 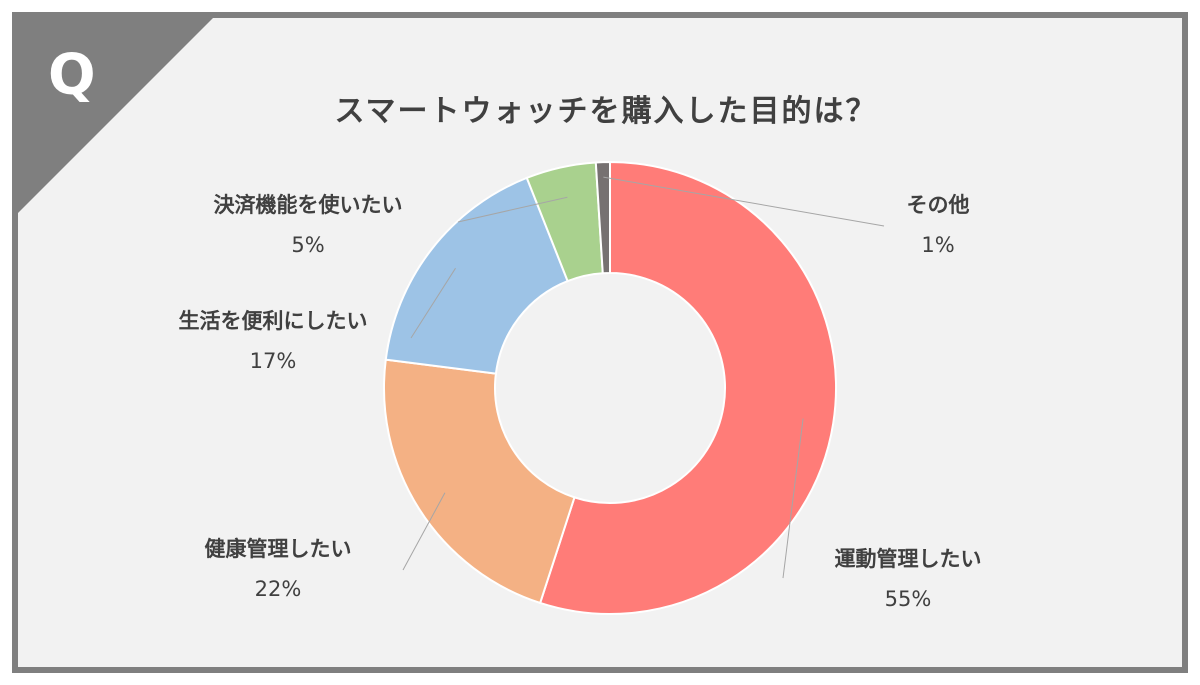 I want to click on slice-value-exercise: 55%, so click(x=908, y=598).